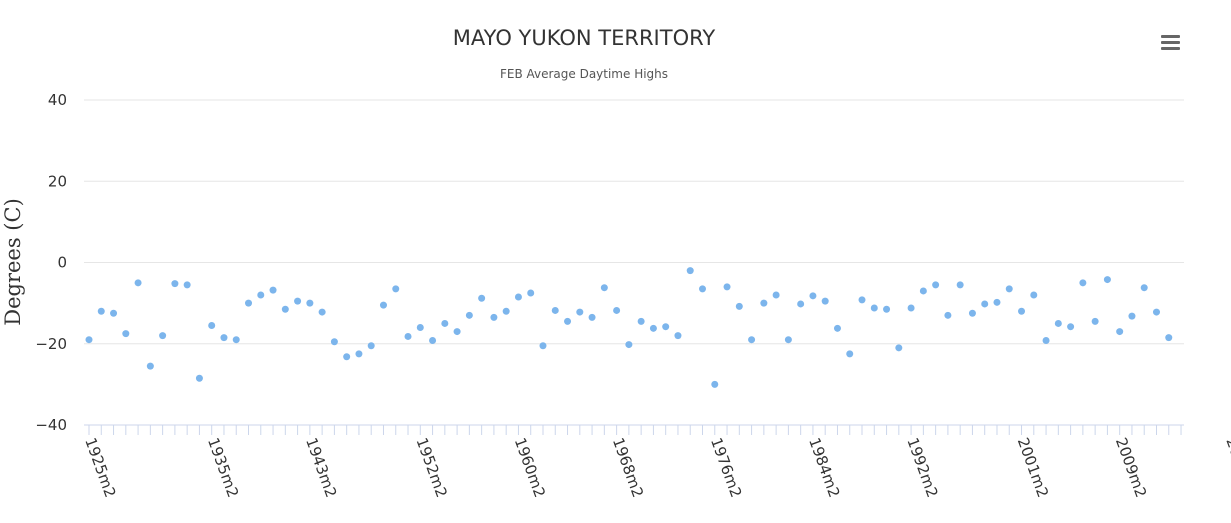  What do you see at coordinates (223, 467) in the screenshot?
I see `x-tick-label: 1935m2` at bounding box center [223, 467].